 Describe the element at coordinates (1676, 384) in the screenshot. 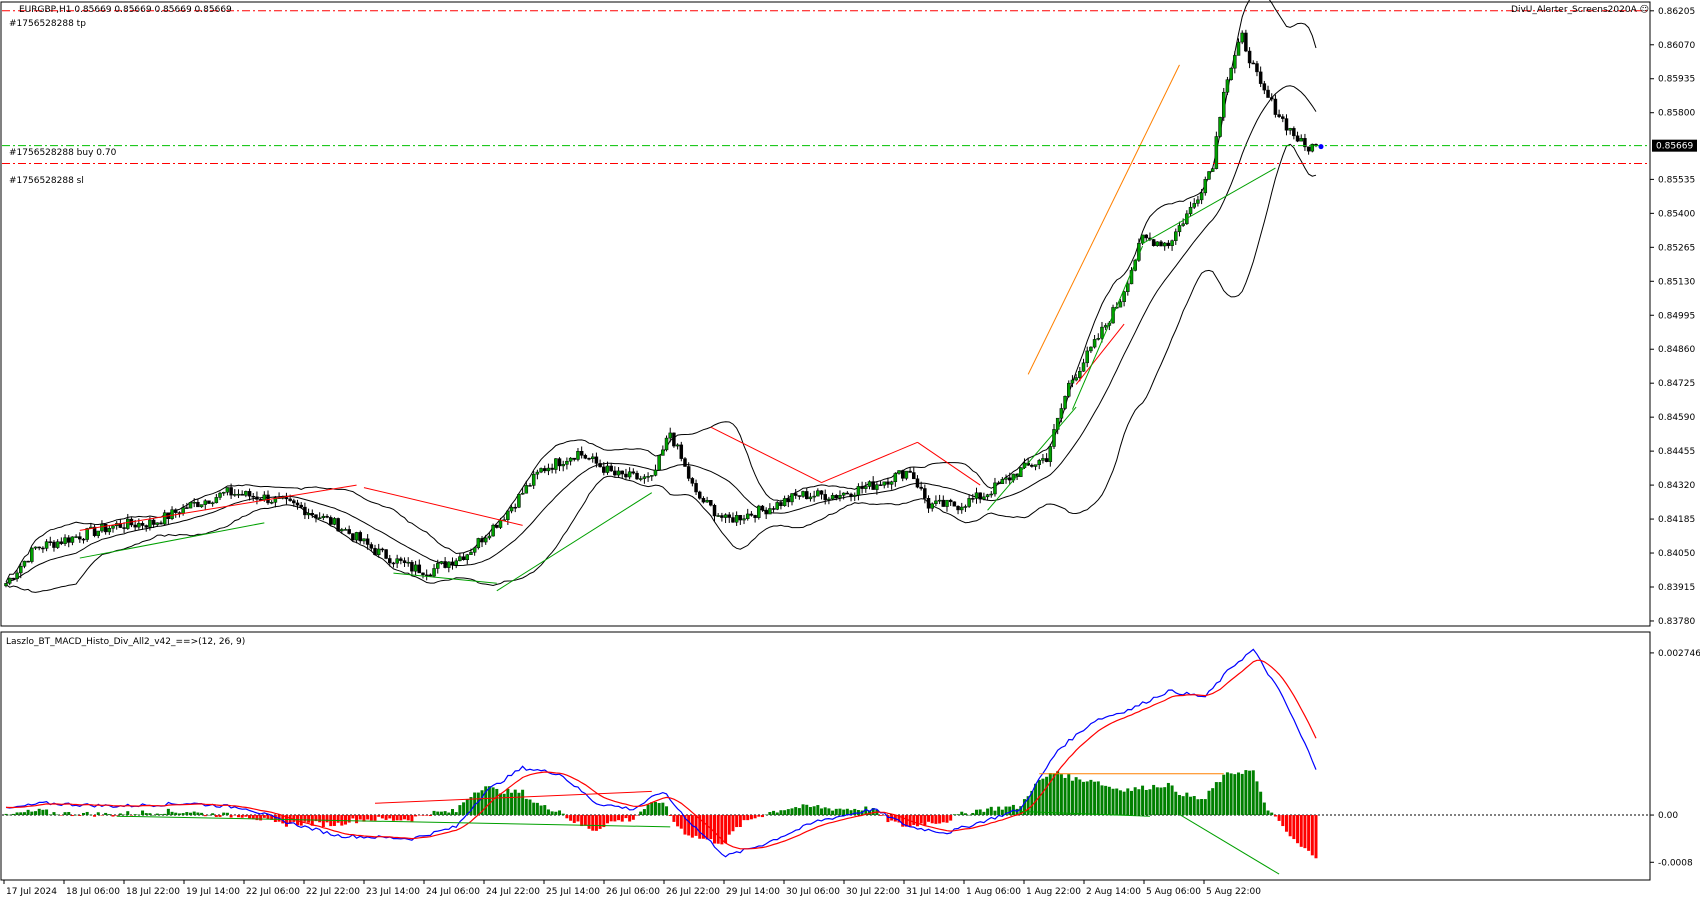

I see `price-tick-label: 0.84725` at that location.